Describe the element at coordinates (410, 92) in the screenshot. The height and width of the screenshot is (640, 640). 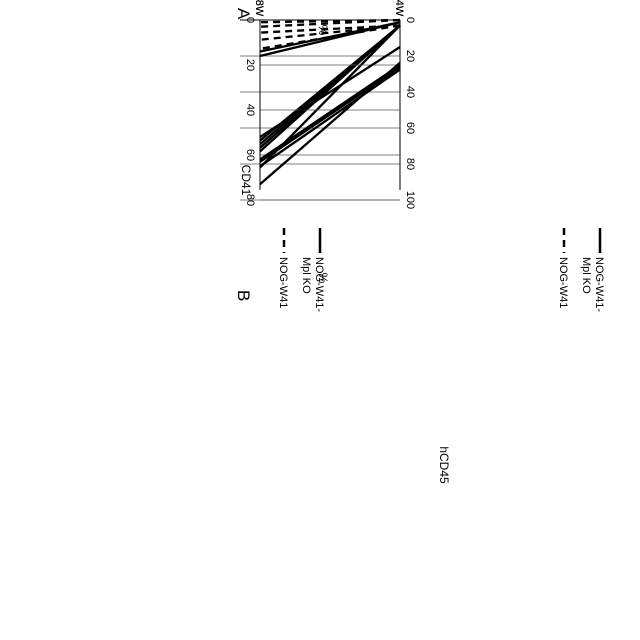
I see `a-y-tick-label: 40` at that location.